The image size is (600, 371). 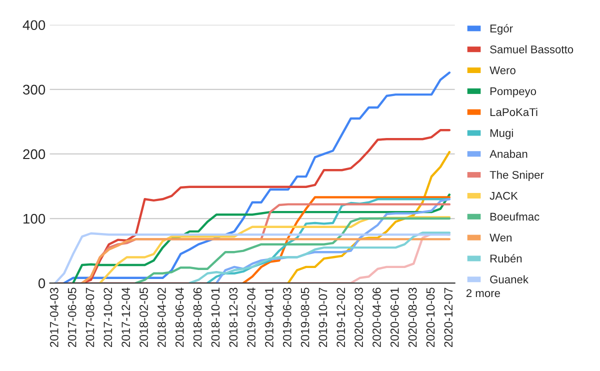 What do you see at coordinates (251, 318) in the screenshot?
I see `x-tick-label: 2019-02-04` at bounding box center [251, 318].